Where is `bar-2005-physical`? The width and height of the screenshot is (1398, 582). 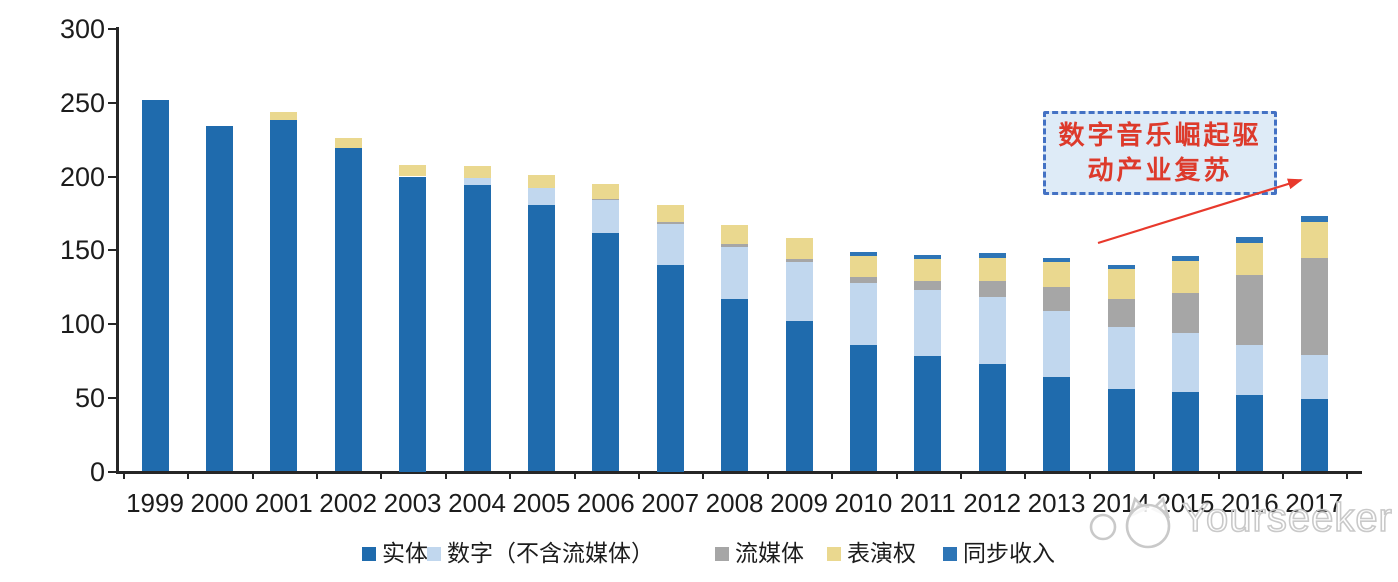 bar-2005-physical is located at coordinates (541, 338).